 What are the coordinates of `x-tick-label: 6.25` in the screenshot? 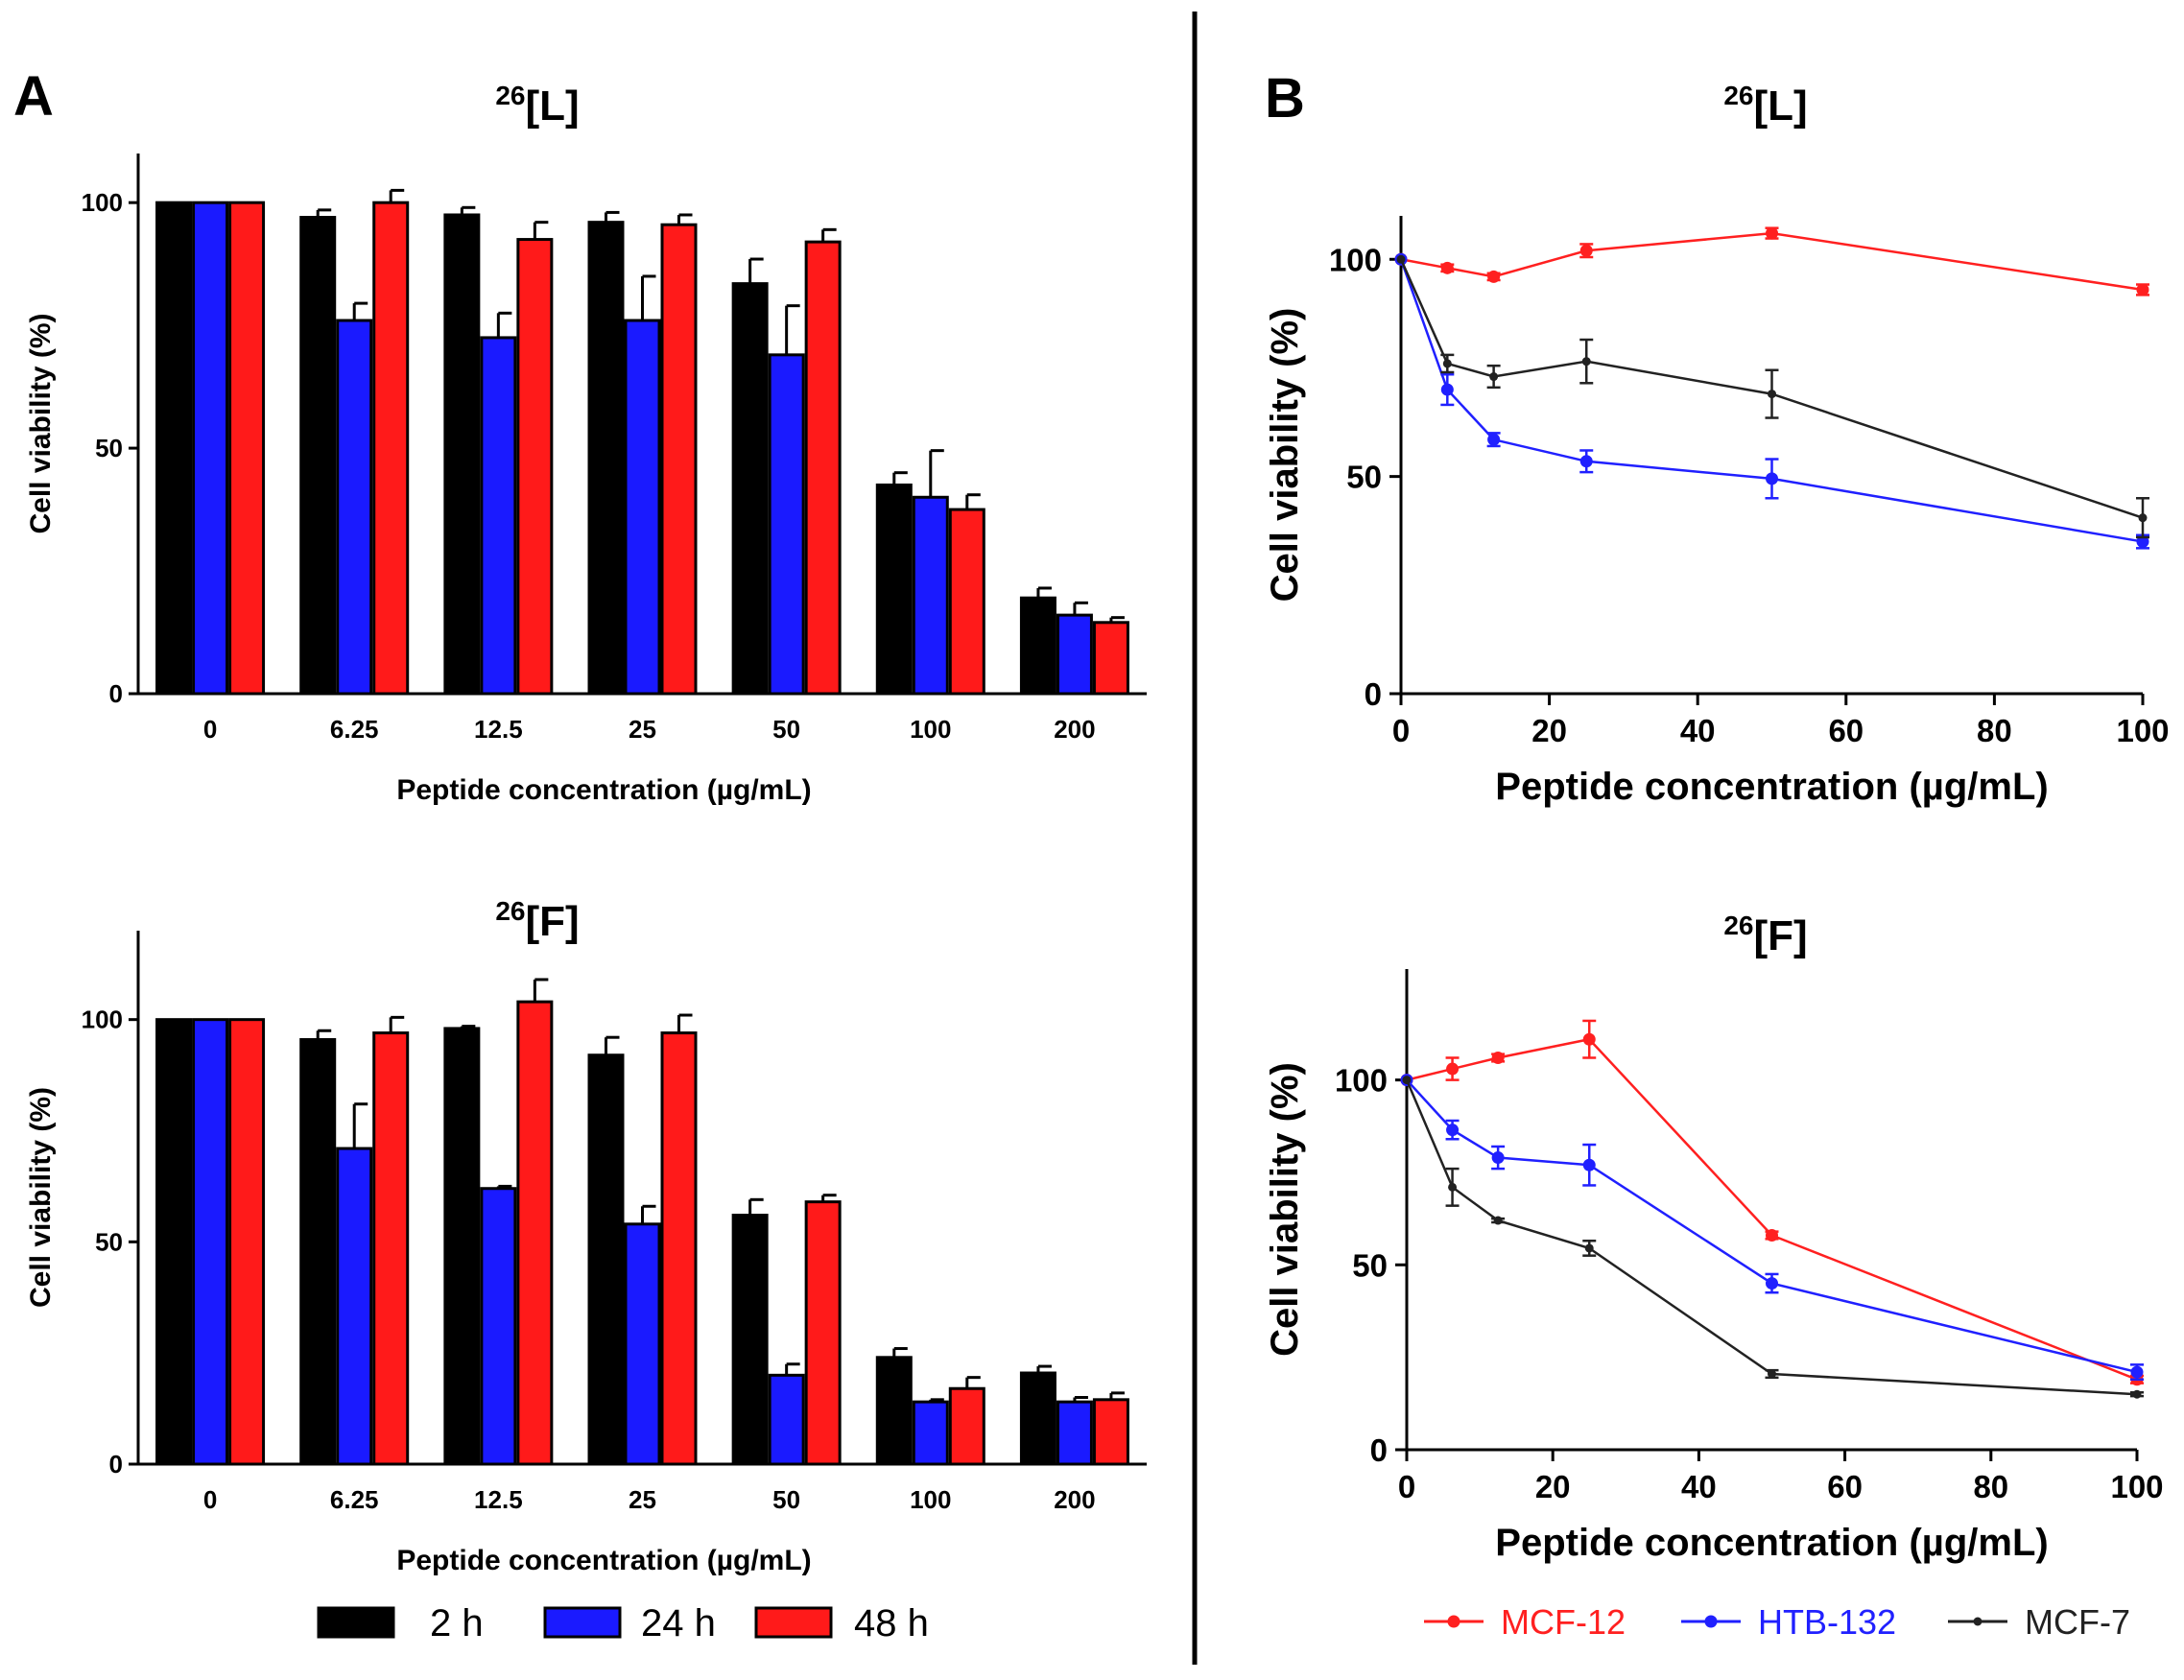 It's located at (354, 1499).